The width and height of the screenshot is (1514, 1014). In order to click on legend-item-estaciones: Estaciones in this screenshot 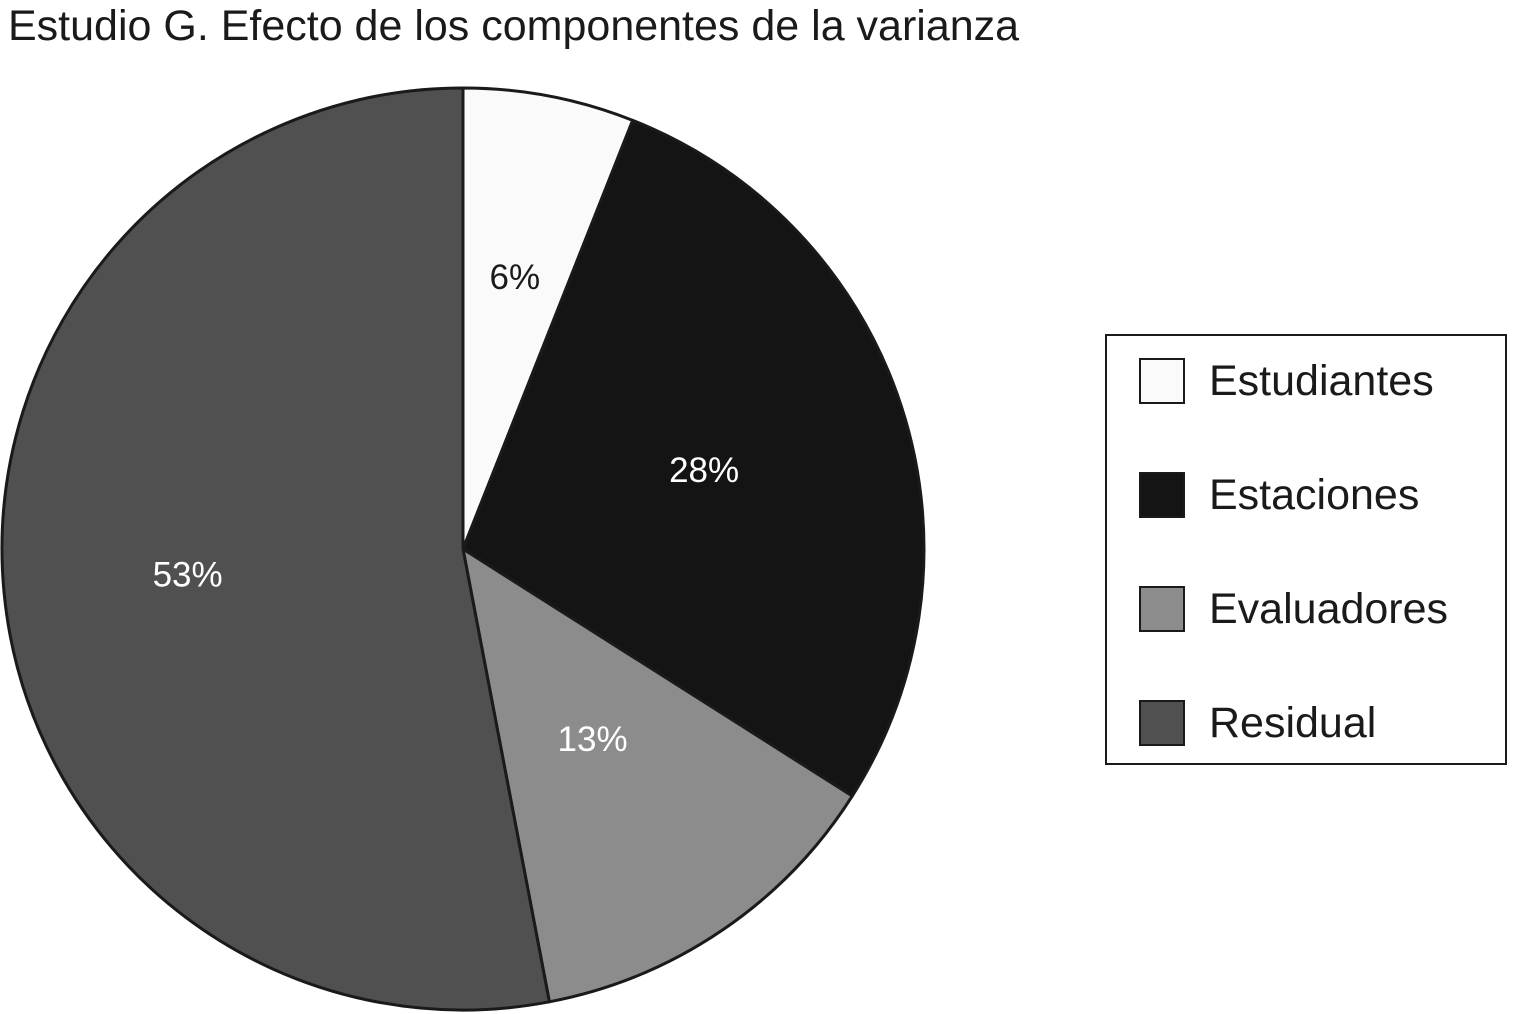, I will do `click(1279, 495)`.